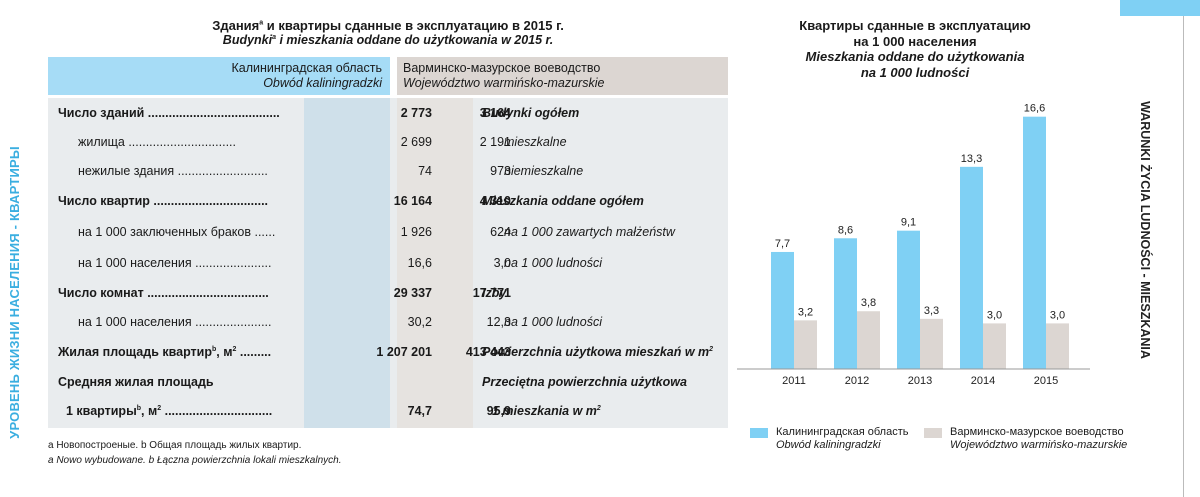  I want to click on side-title-left: УРОВЕНЬ ЖИЗНИ НАСЕЛЕНИЯ - КВАРТИРЫ, so click(14, 292).